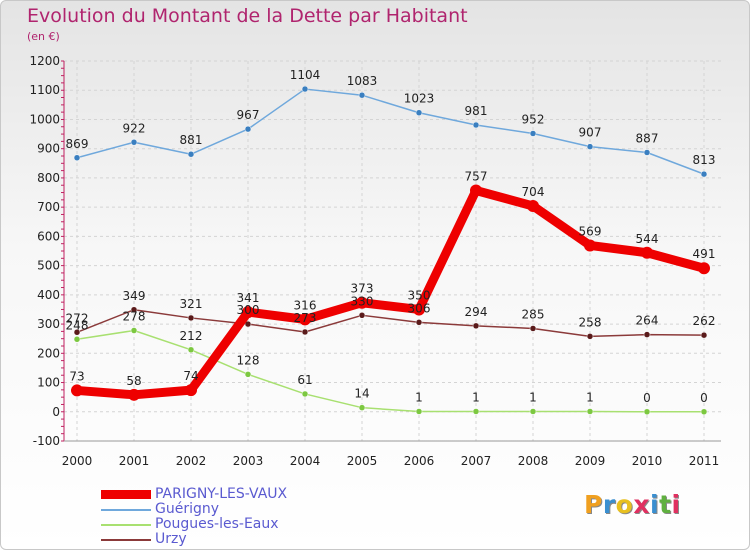 Image resolution: width=750 pixels, height=550 pixels. Describe the element at coordinates (476, 176) in the screenshot. I see `data-label: 757` at that location.